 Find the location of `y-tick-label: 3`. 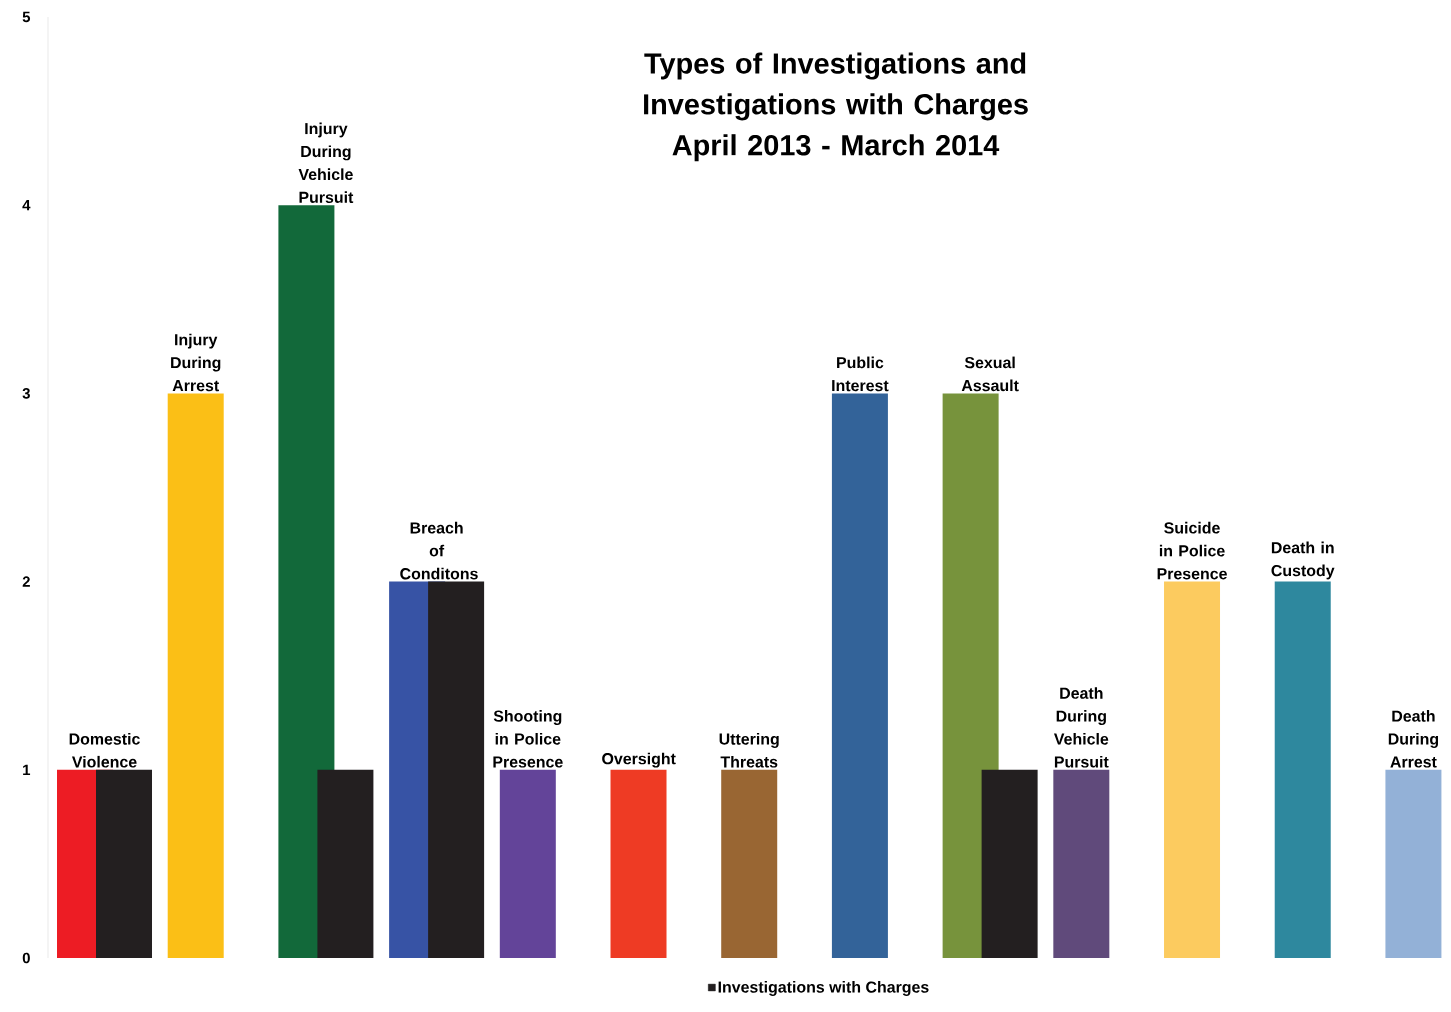

y-tick-label: 3 is located at coordinates (26, 393).